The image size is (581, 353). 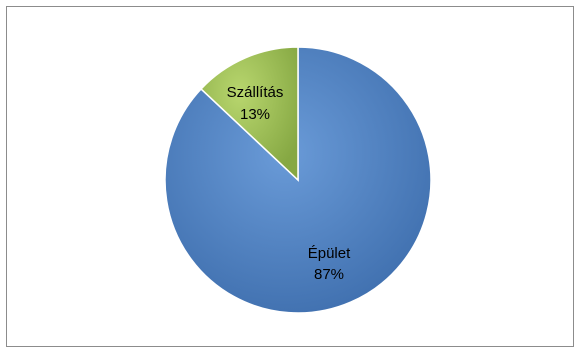 What do you see at coordinates (329, 253) in the screenshot?
I see `slice-label-epulet: Épület` at bounding box center [329, 253].